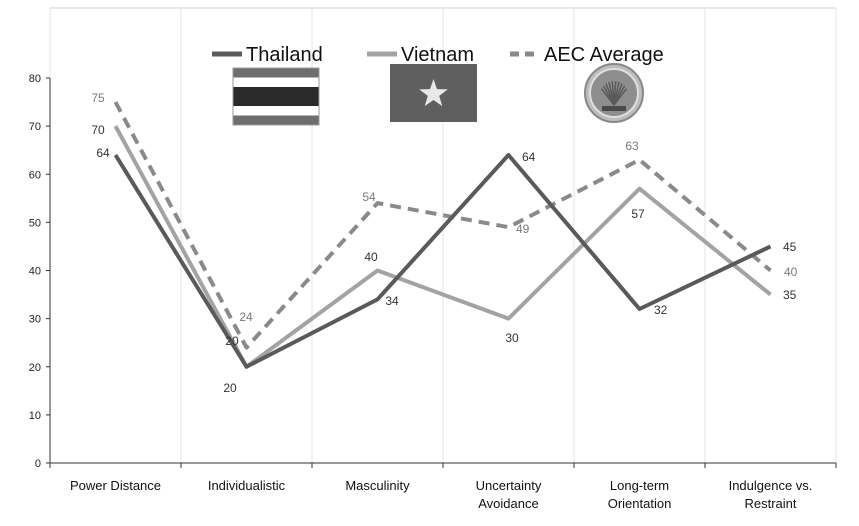 The width and height of the screenshot is (859, 526). What do you see at coordinates (512, 338) in the screenshot?
I see `data-label: 30` at bounding box center [512, 338].